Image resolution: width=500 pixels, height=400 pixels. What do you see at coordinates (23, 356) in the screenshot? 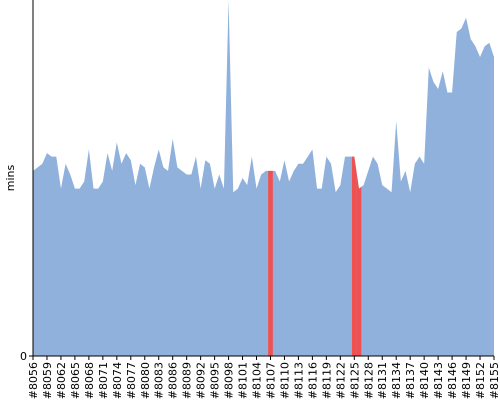
I see `y-tick-label: 0` at bounding box center [23, 356].